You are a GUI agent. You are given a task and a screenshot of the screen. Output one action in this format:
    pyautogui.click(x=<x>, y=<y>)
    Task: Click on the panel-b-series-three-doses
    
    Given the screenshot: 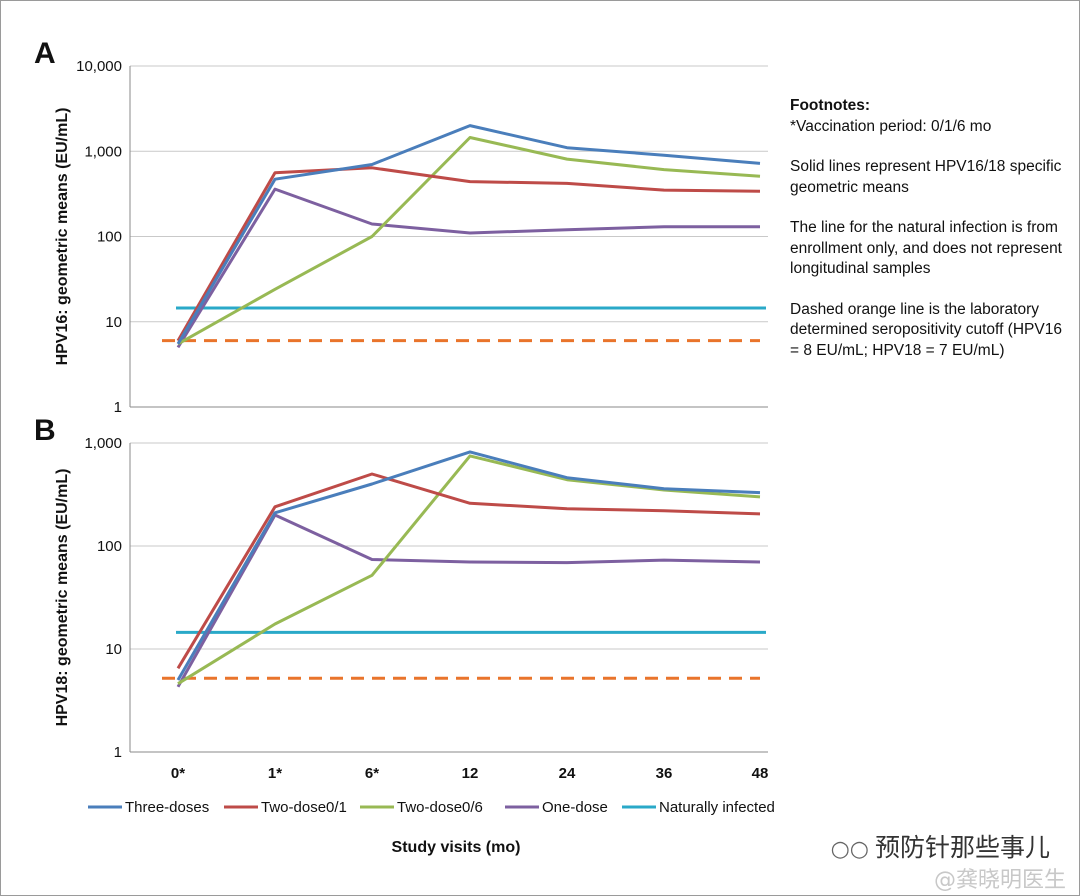 What is the action you would take?
    pyautogui.click(x=468, y=565)
    